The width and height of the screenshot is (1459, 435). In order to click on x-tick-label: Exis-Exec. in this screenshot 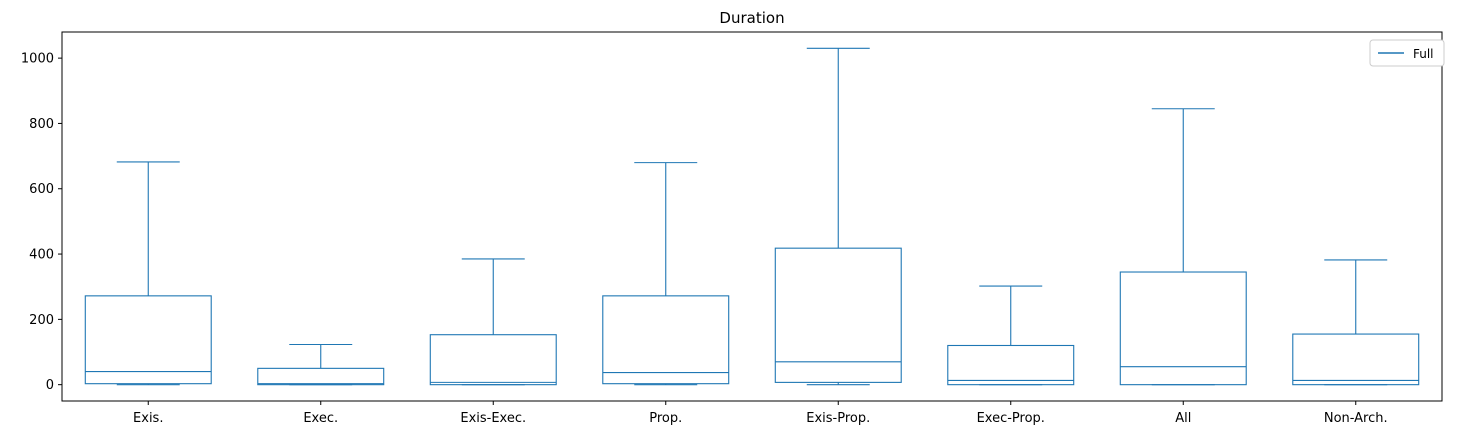, I will do `click(493, 418)`.